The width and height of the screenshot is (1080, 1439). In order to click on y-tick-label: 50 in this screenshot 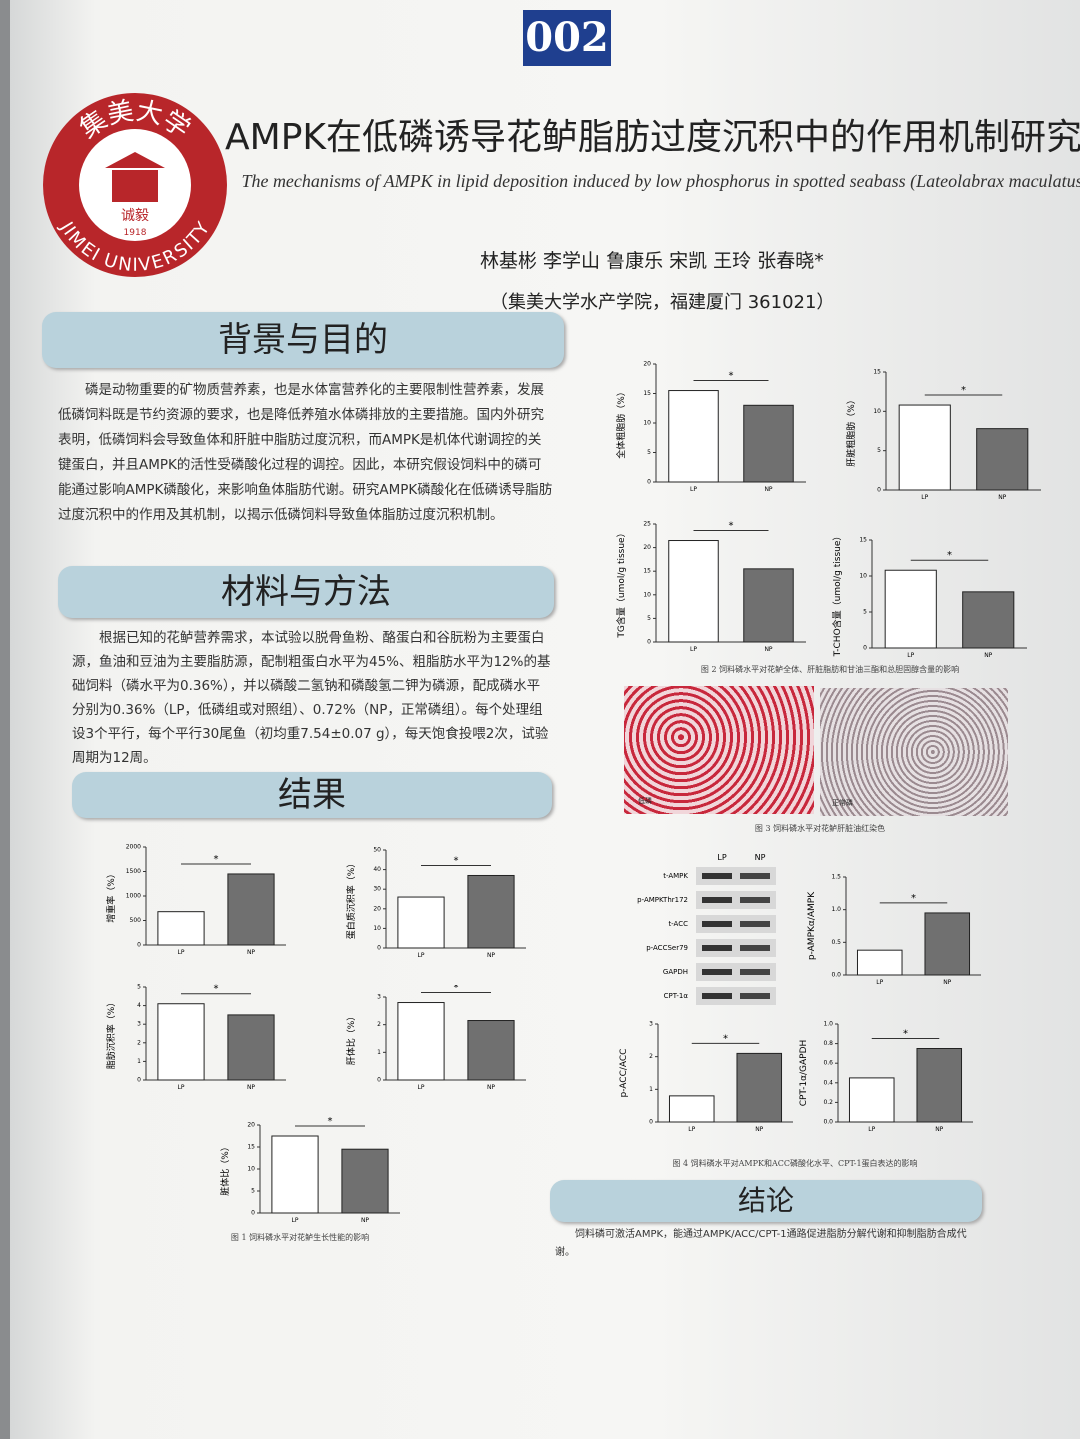, I will do `click(377, 850)`.